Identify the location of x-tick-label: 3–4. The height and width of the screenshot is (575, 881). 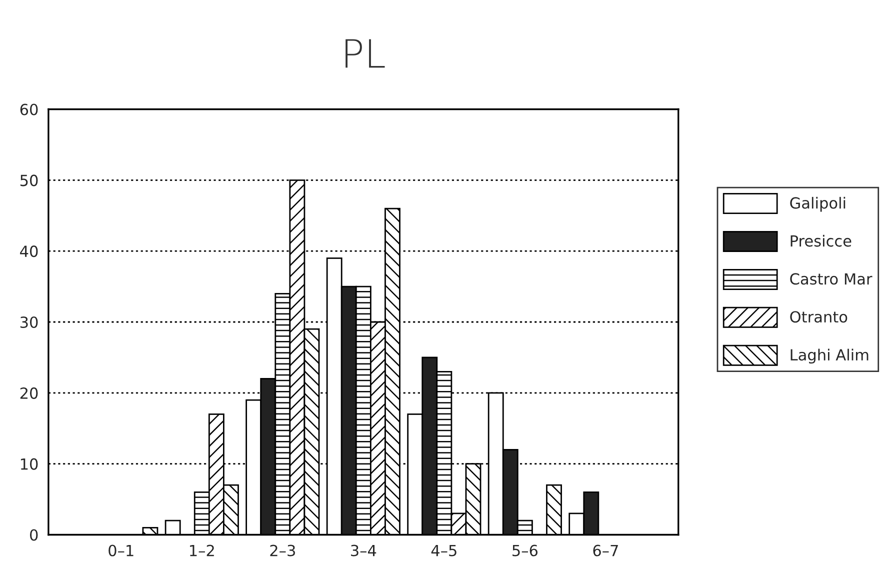
(363, 550).